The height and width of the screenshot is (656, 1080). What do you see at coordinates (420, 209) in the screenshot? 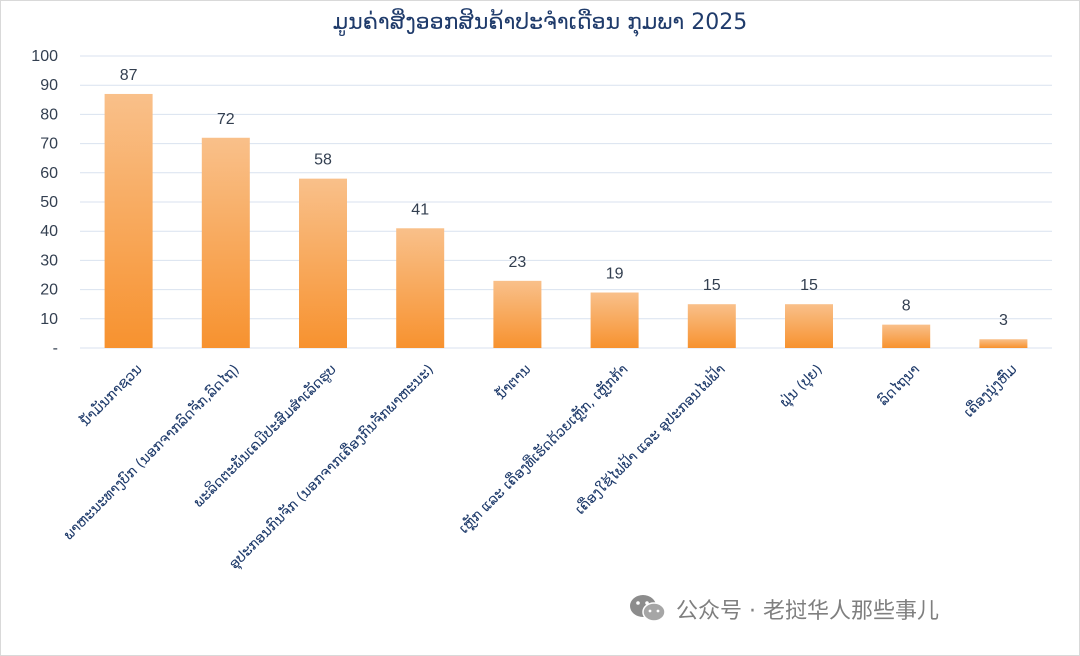
I see `data-label: 41` at bounding box center [420, 209].